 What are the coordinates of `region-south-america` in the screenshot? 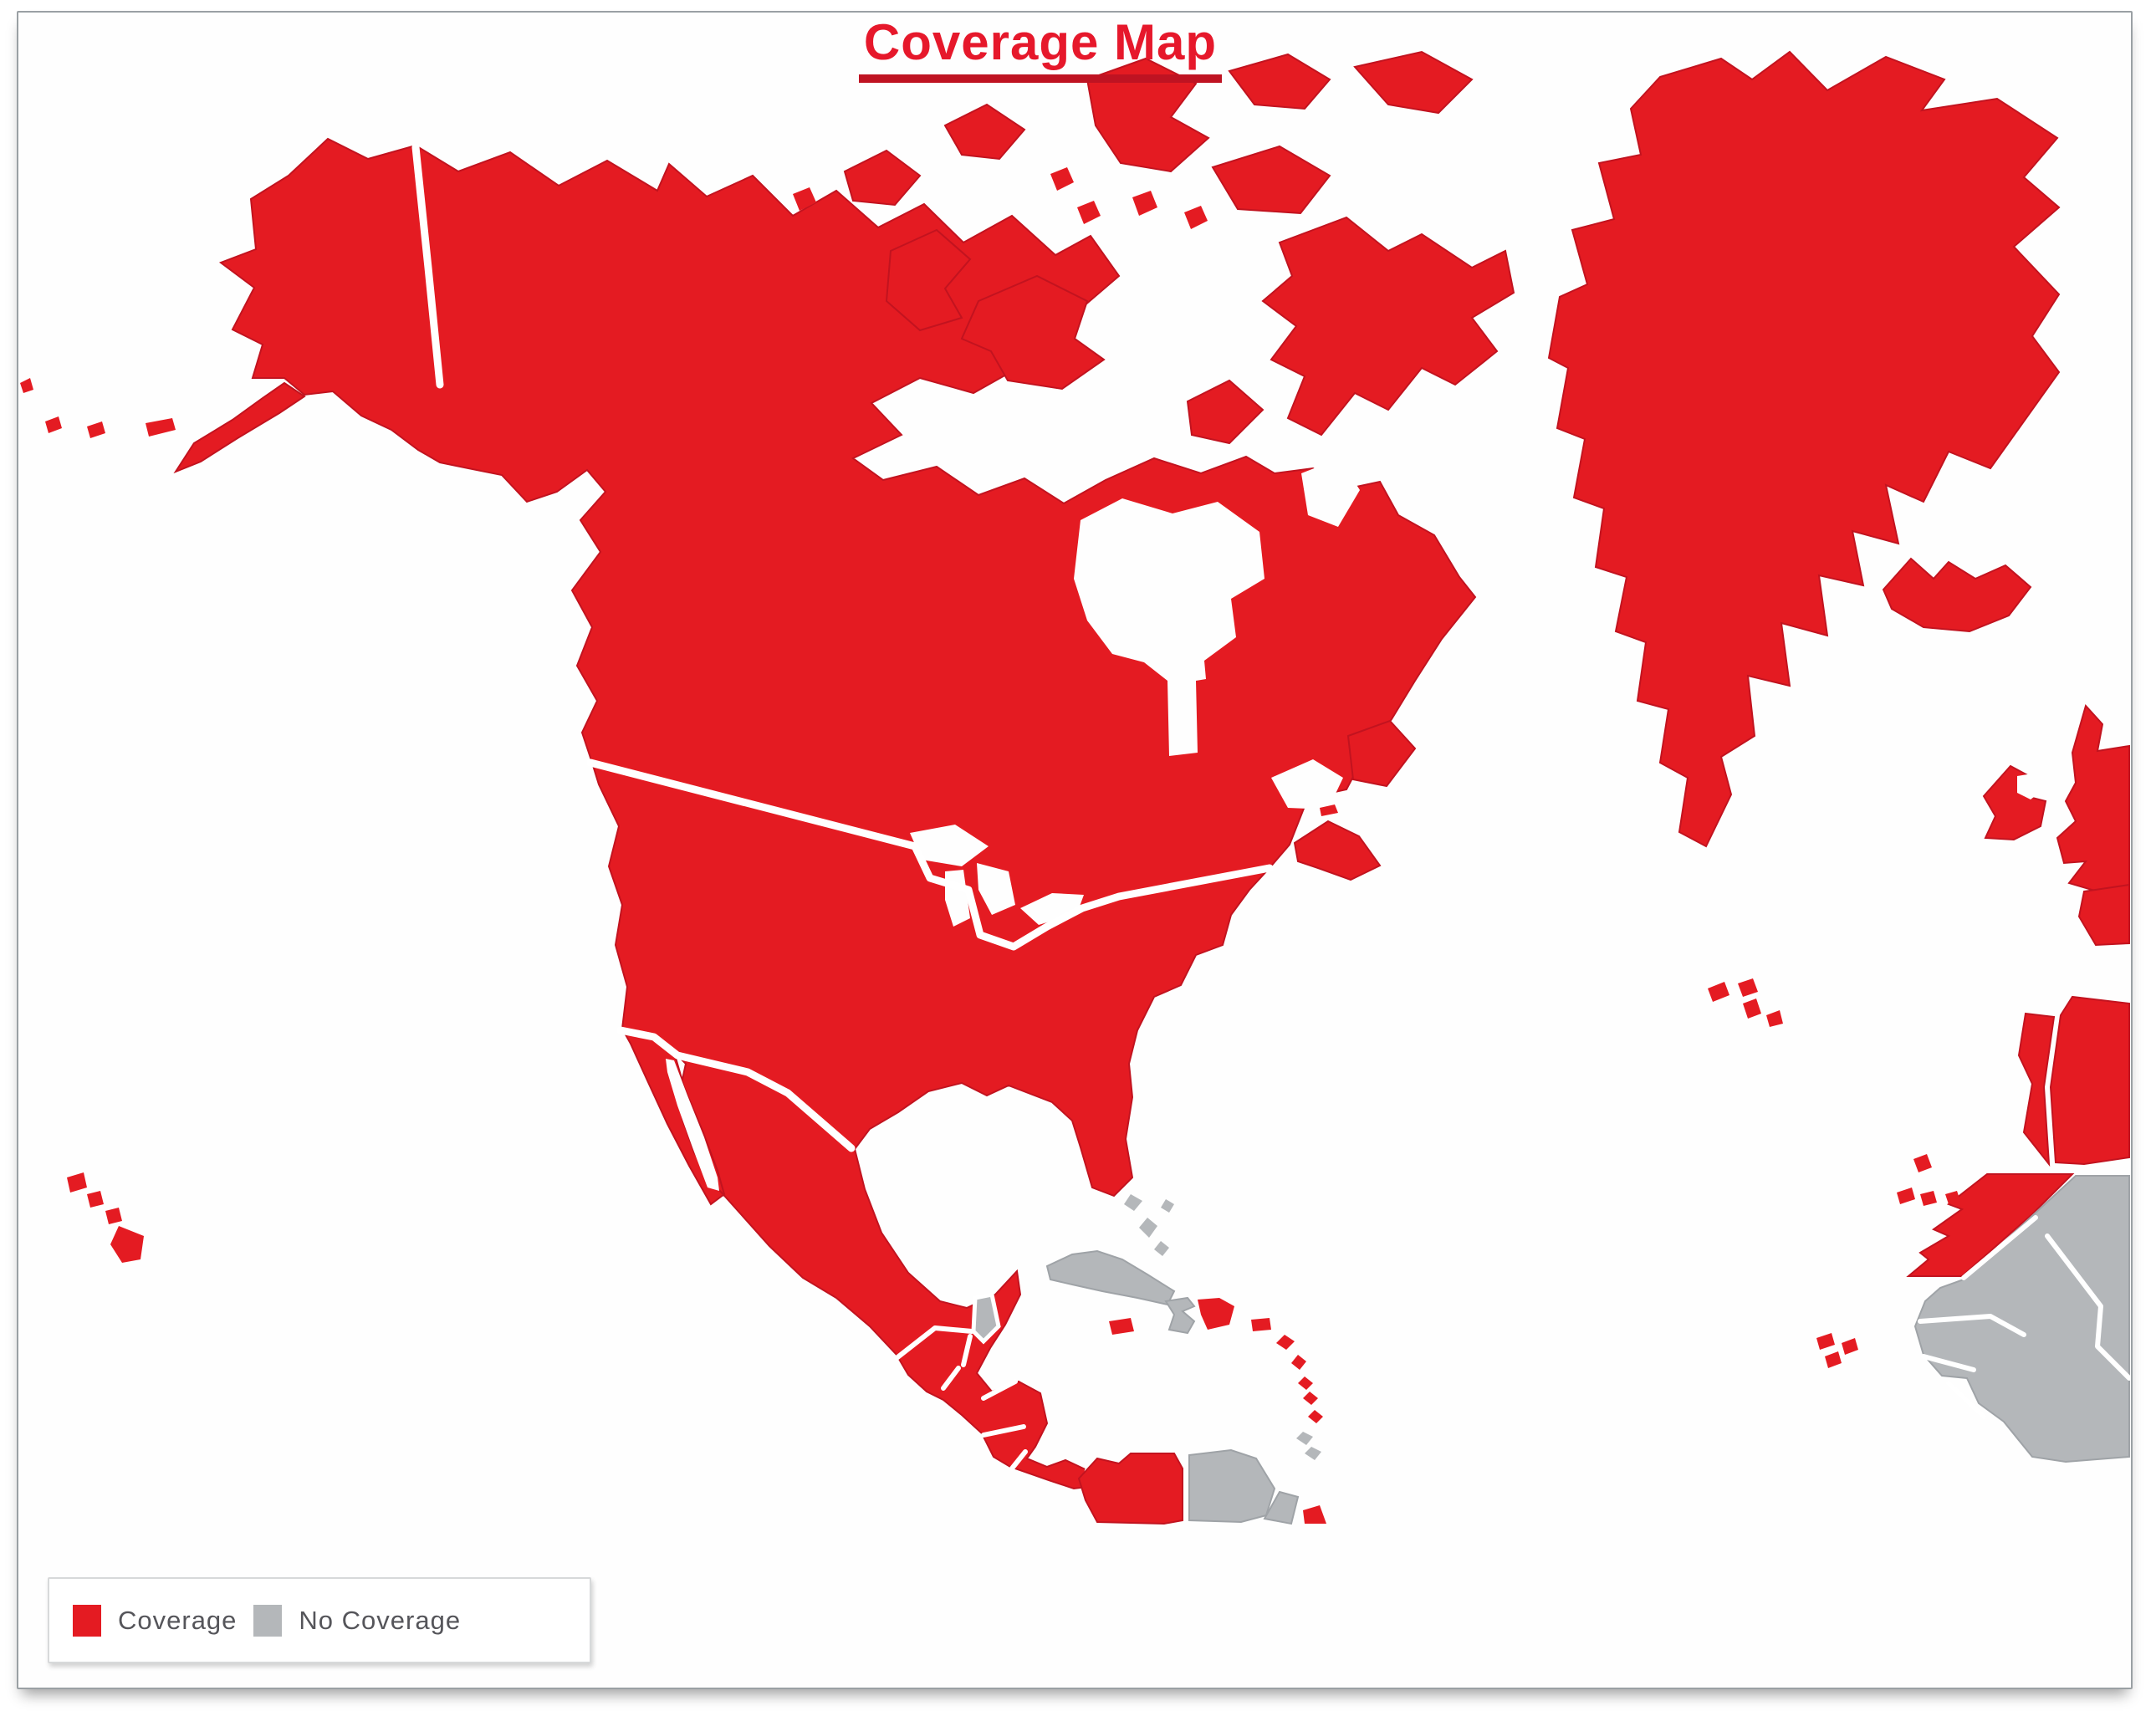 It's located at (1201, 1487).